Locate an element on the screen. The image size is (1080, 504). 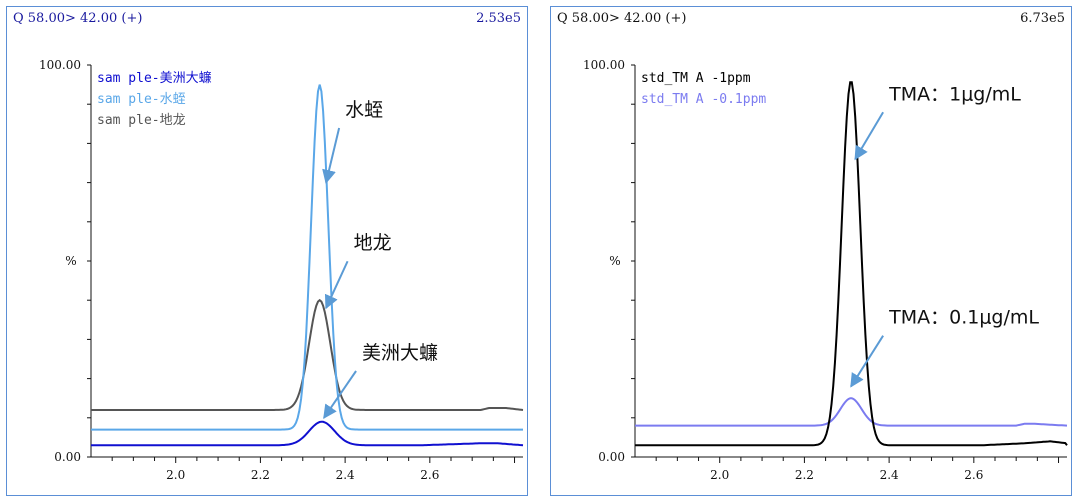
annotation-label: 美洲大蠊 is located at coordinates (400, 353).